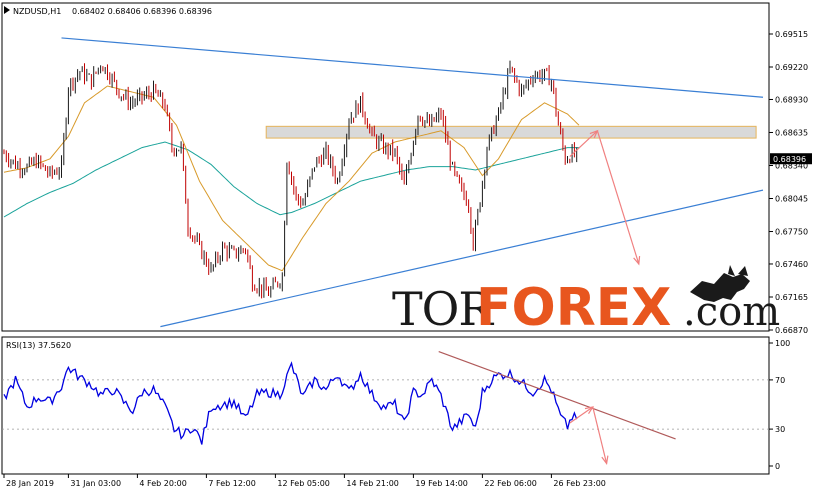 This screenshot has width=815, height=494. What do you see at coordinates (37, 11) in the screenshot?
I see `symbol-title: NZDUSD,H1` at bounding box center [37, 11].